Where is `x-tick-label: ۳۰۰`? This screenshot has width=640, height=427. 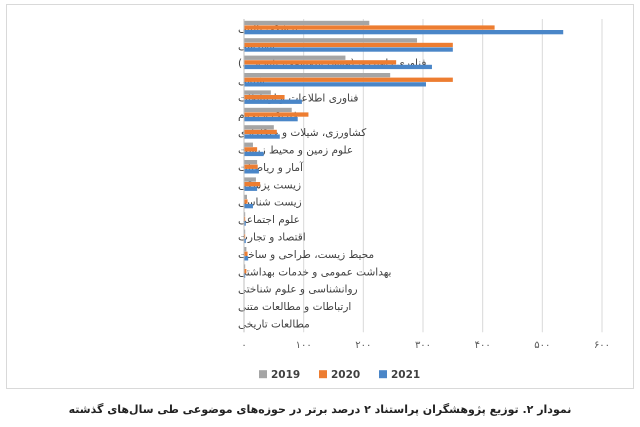
x-tick-label: ۳۰۰ is located at coordinates (423, 345).